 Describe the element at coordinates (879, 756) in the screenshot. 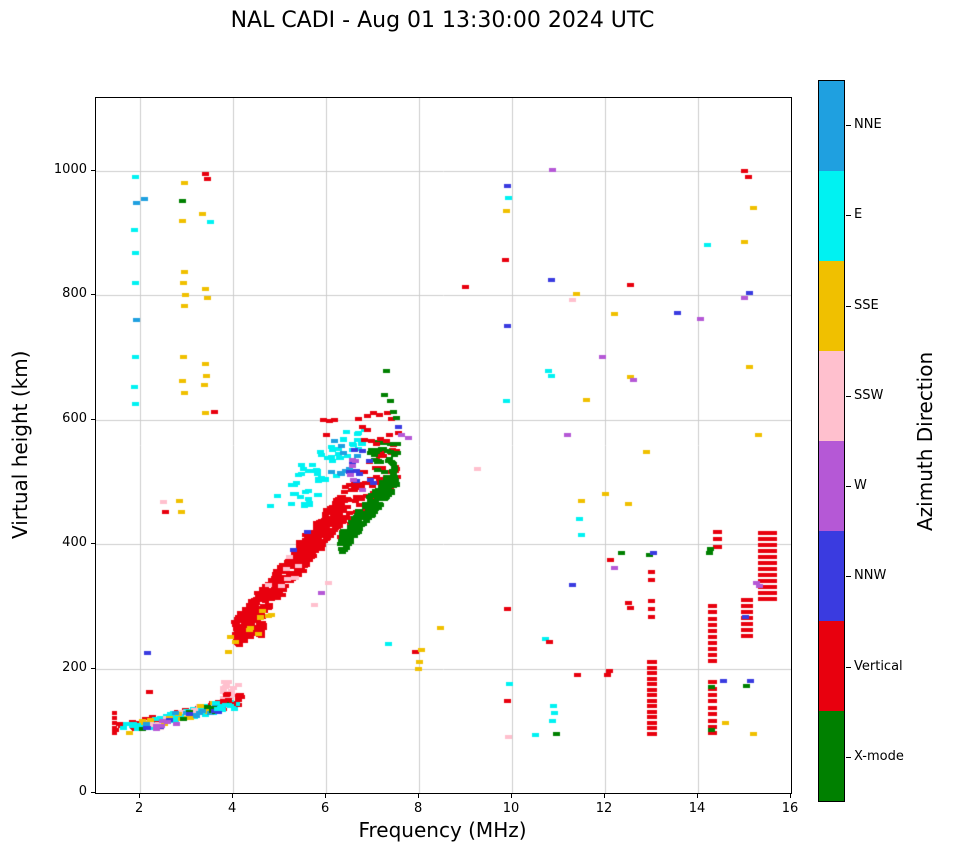

I see `colorbar-label-x-mode: X-mode` at that location.